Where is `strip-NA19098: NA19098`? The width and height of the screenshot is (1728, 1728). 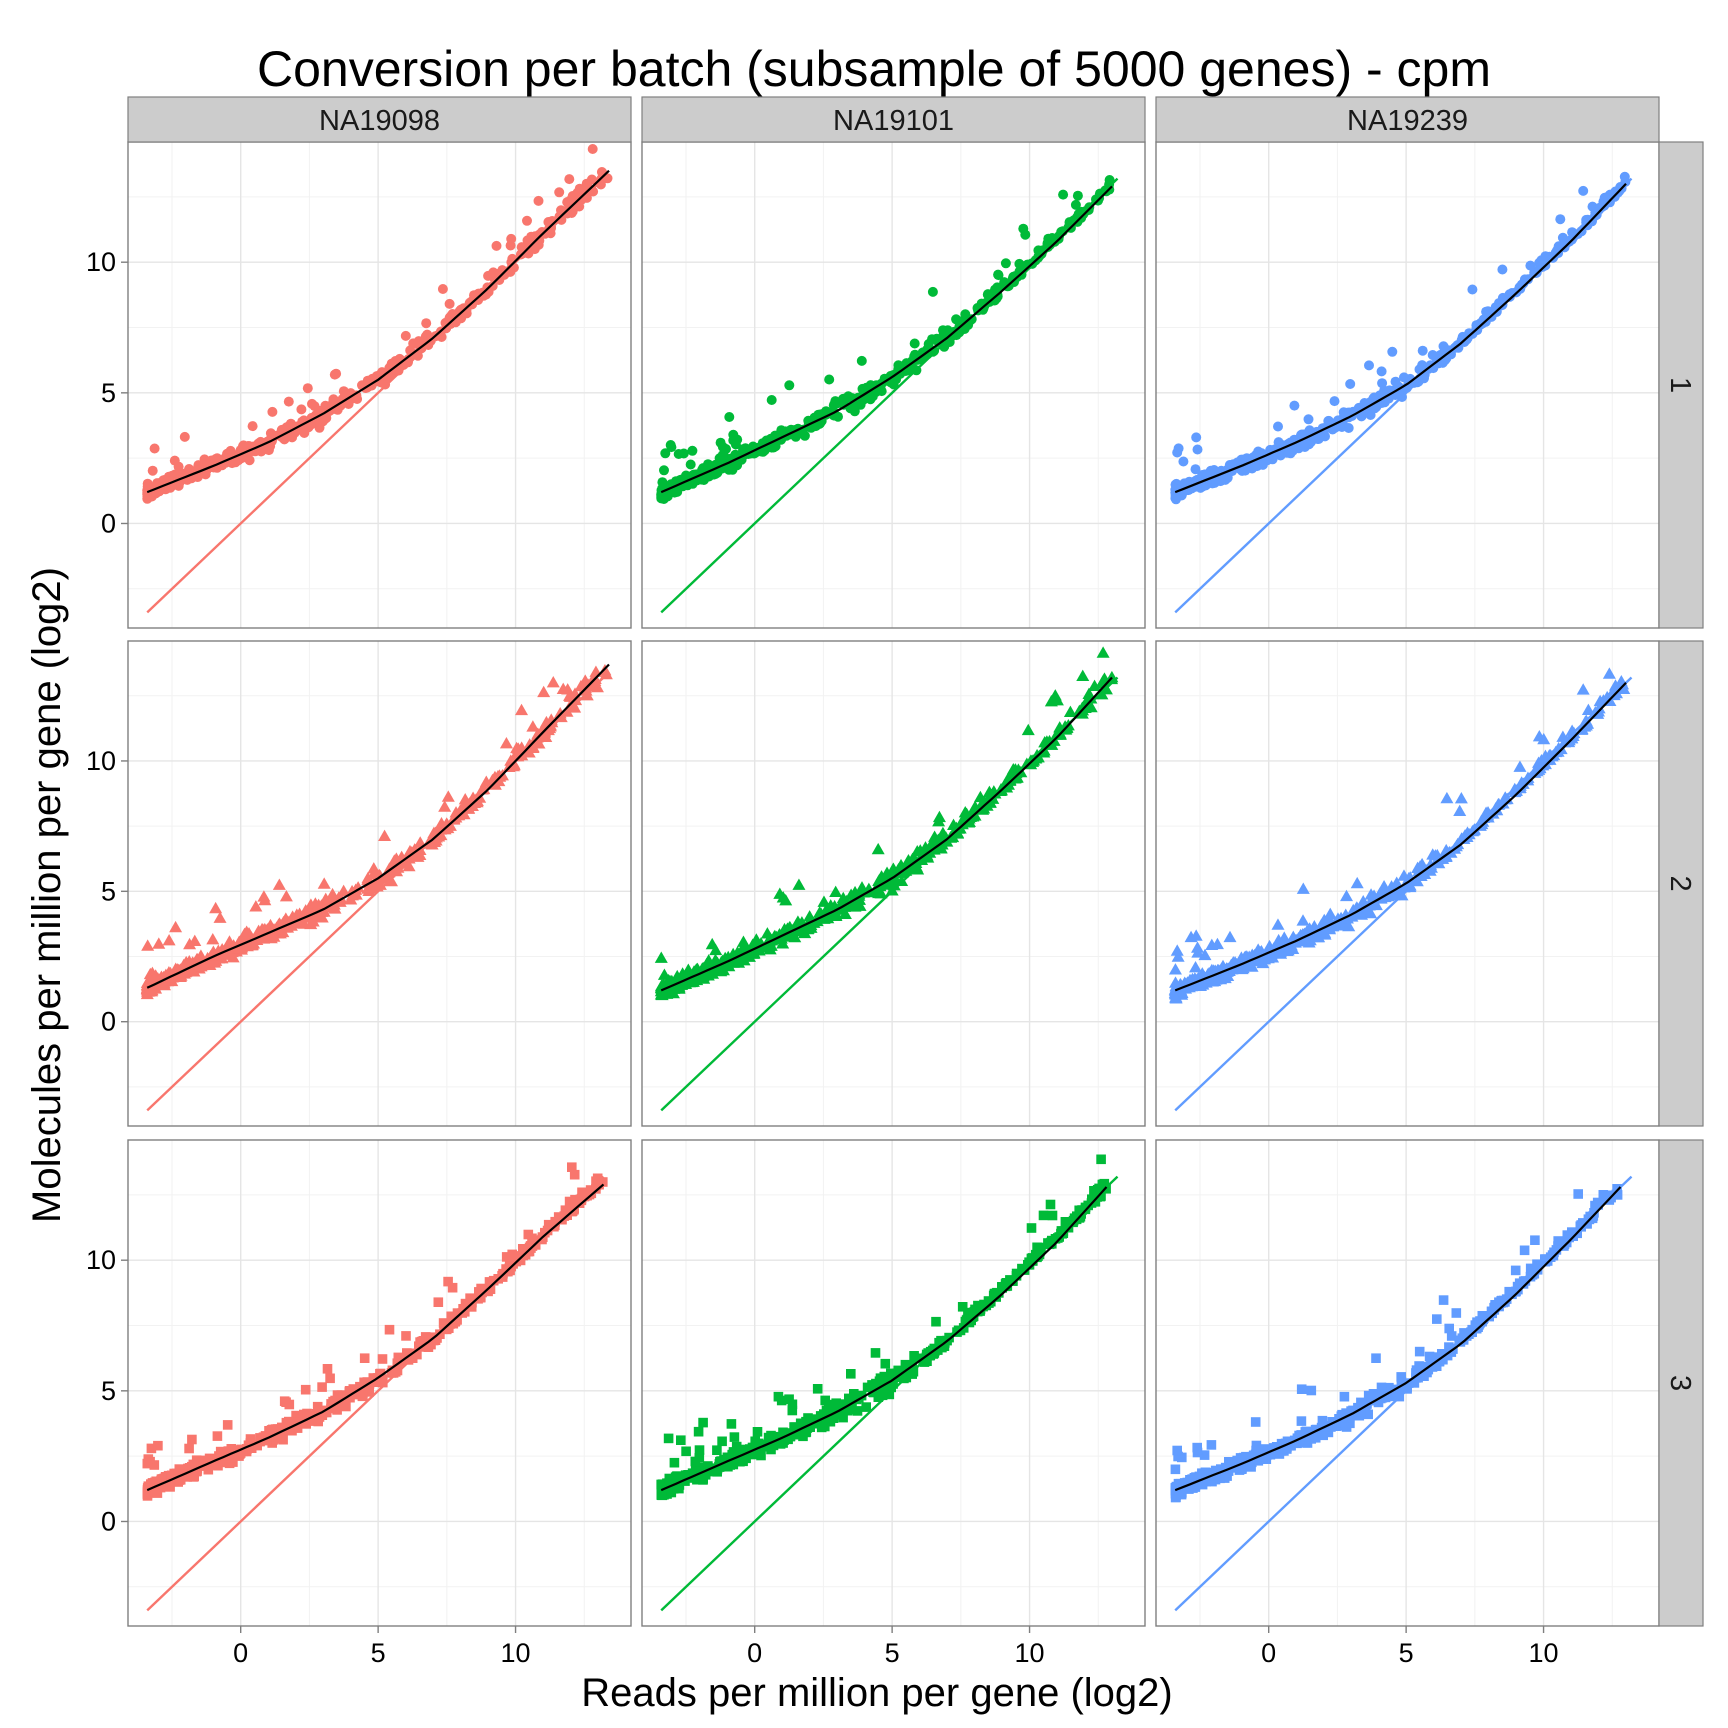 strip-NA19098: NA19098 is located at coordinates (379, 119).